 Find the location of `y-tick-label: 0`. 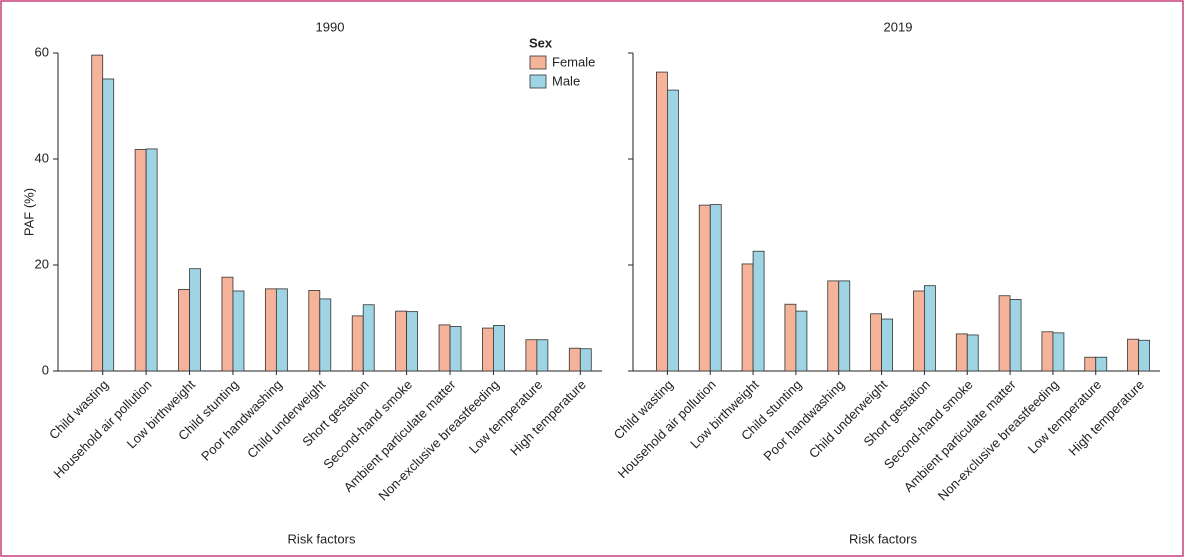

y-tick-label: 0 is located at coordinates (45, 369).